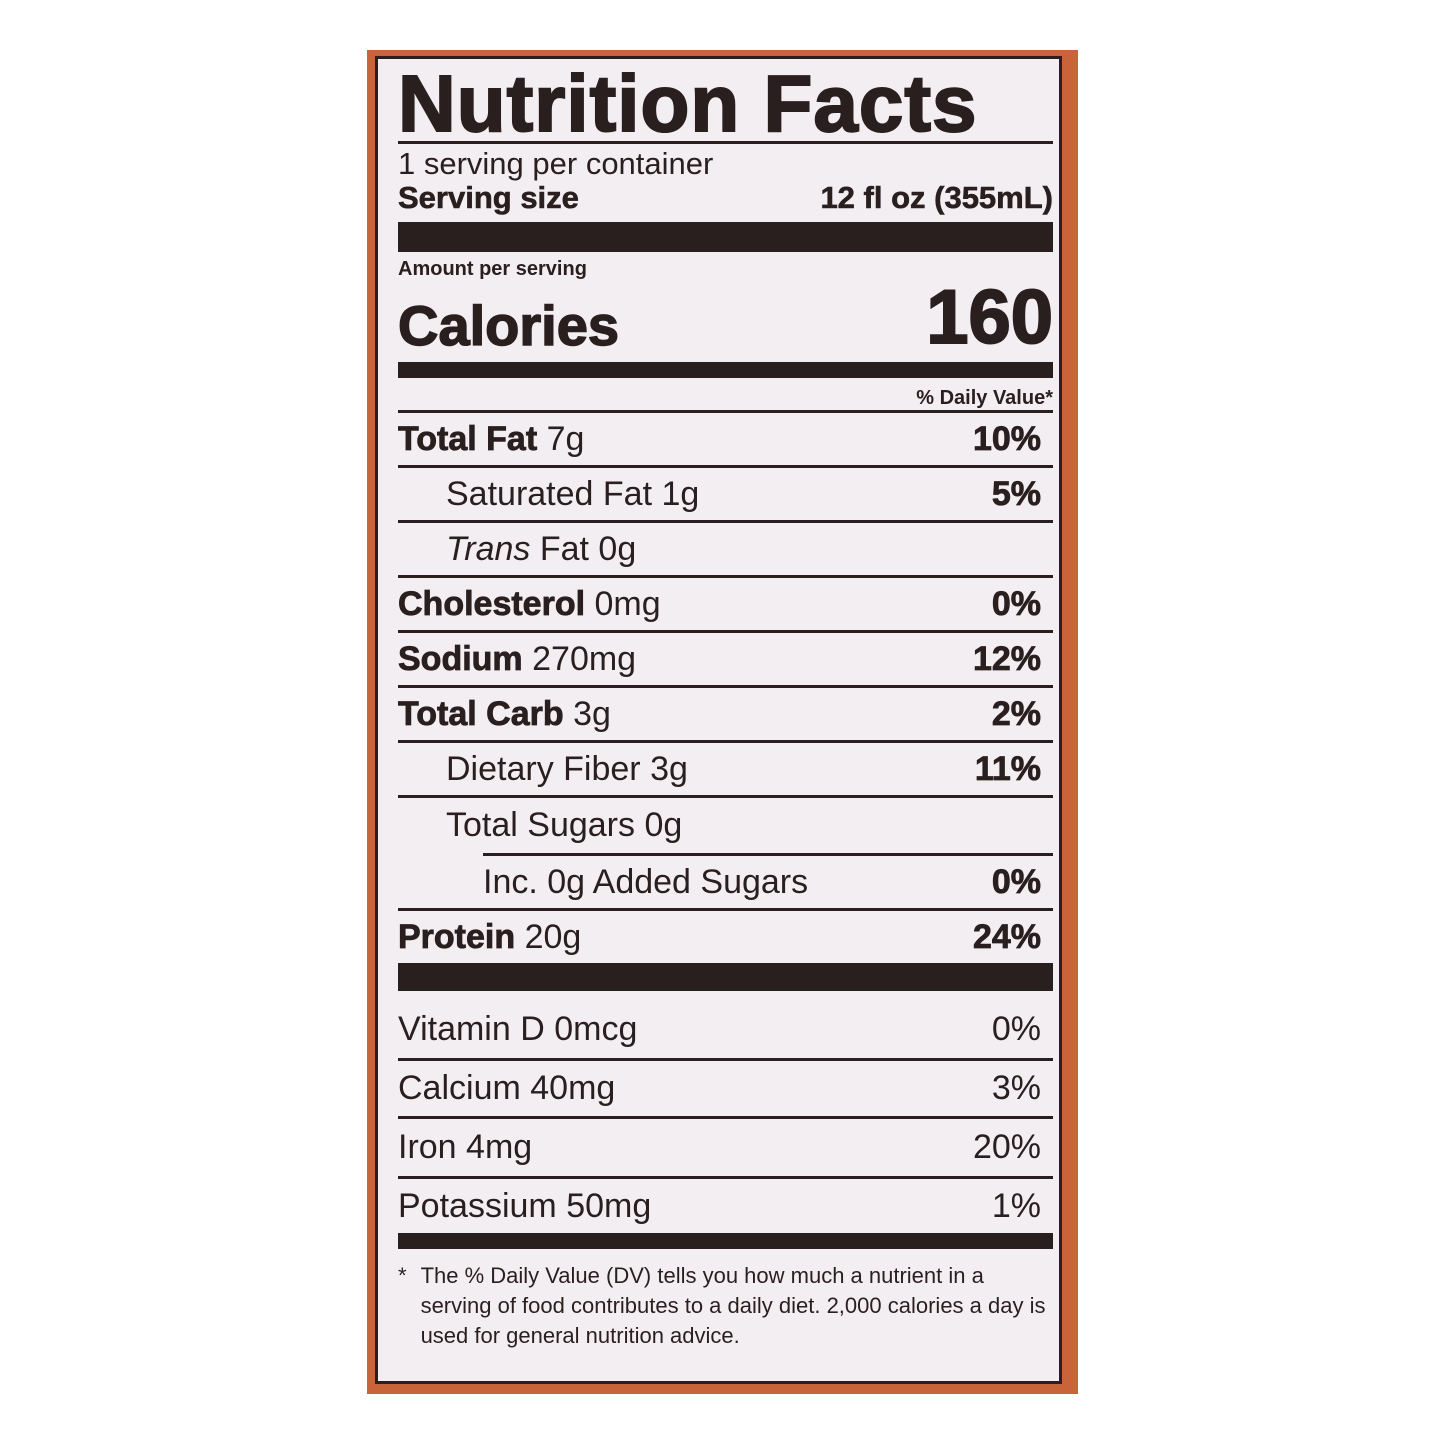  What do you see at coordinates (989, 317) in the screenshot?
I see `calories-value: 160` at bounding box center [989, 317].